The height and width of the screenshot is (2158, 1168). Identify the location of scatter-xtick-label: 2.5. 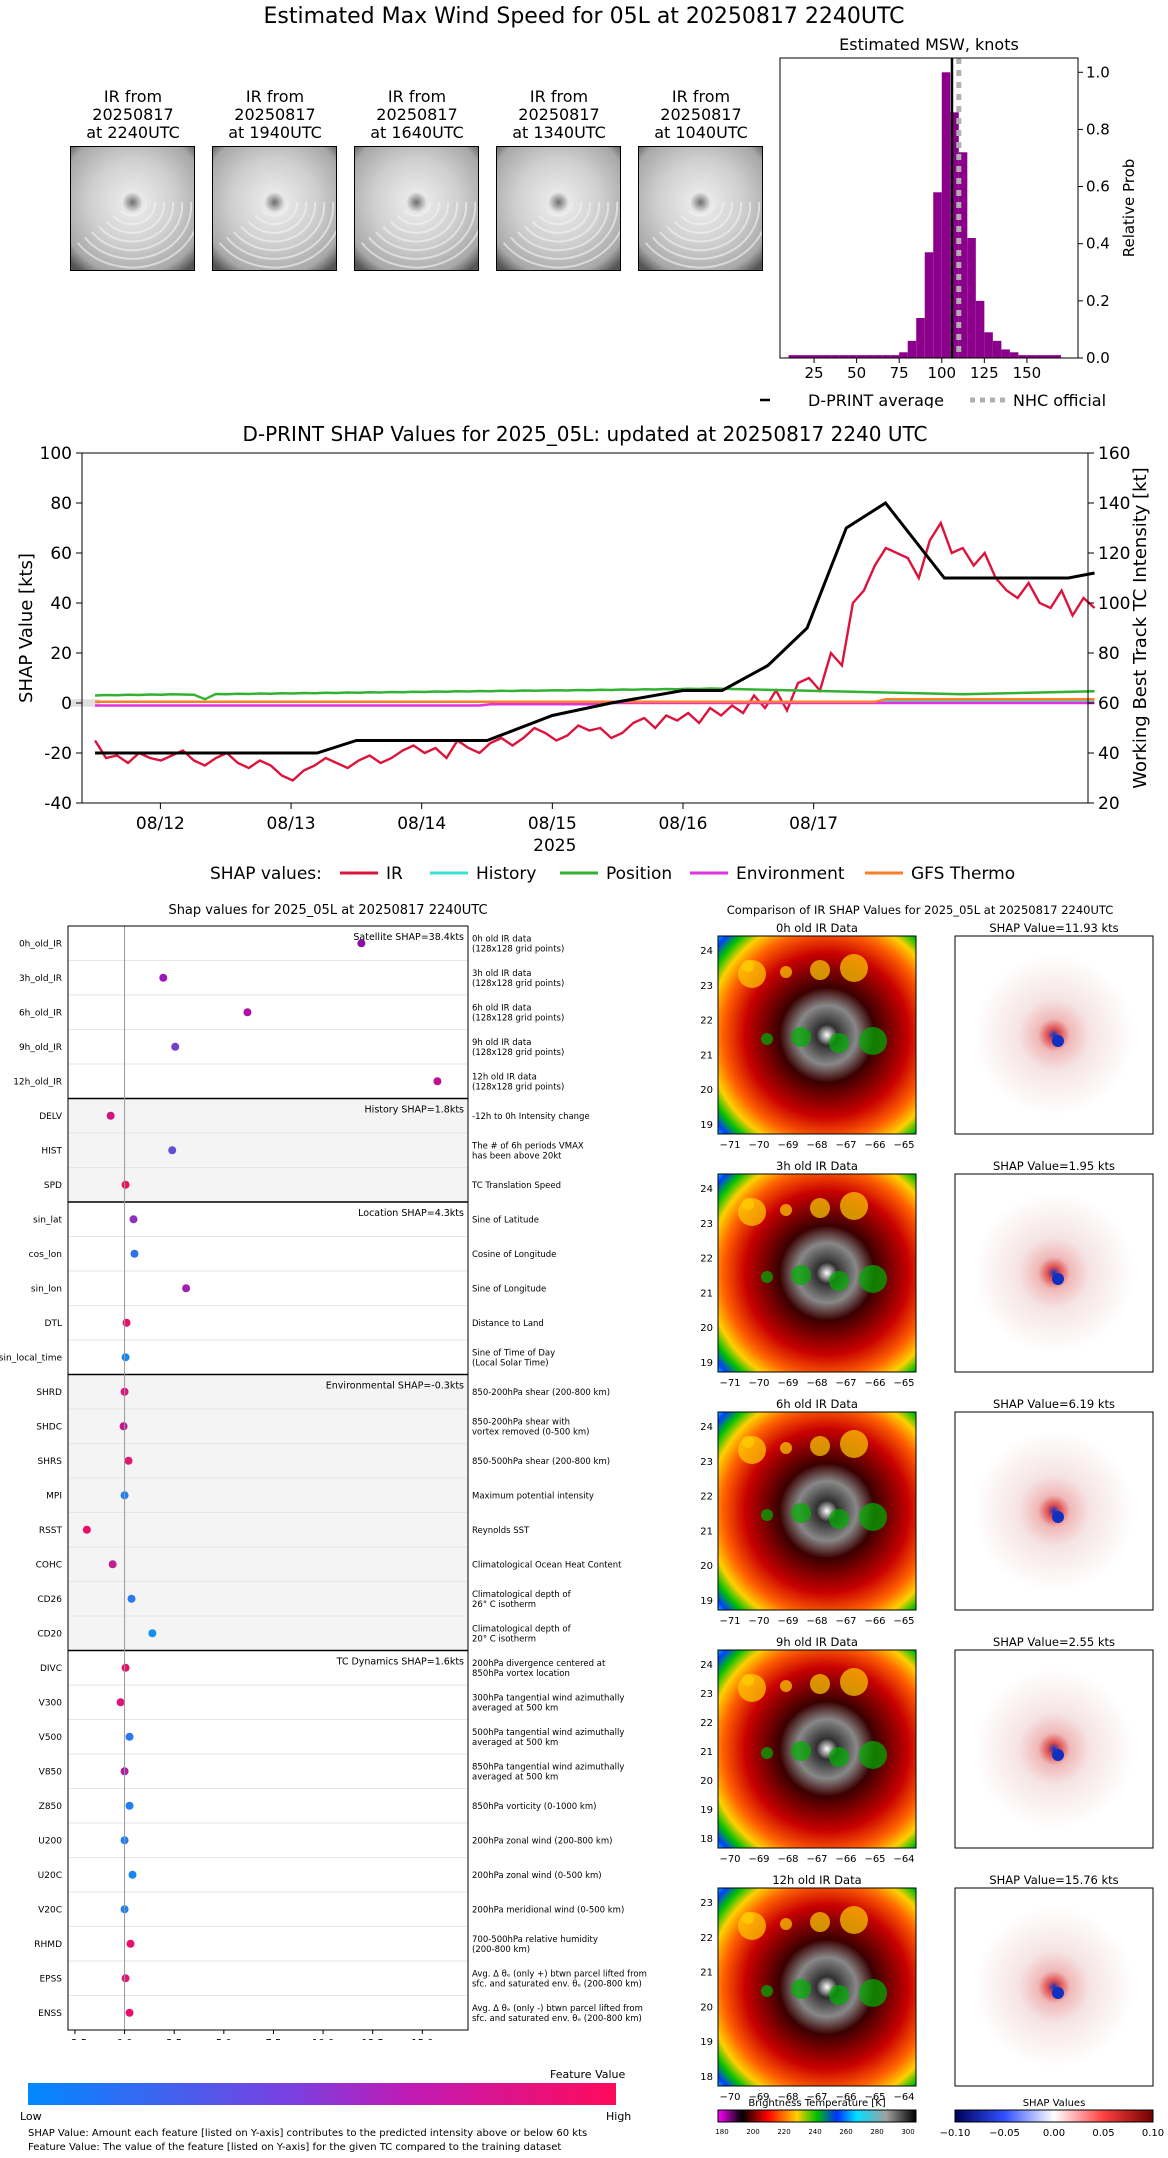
(174, 2039).